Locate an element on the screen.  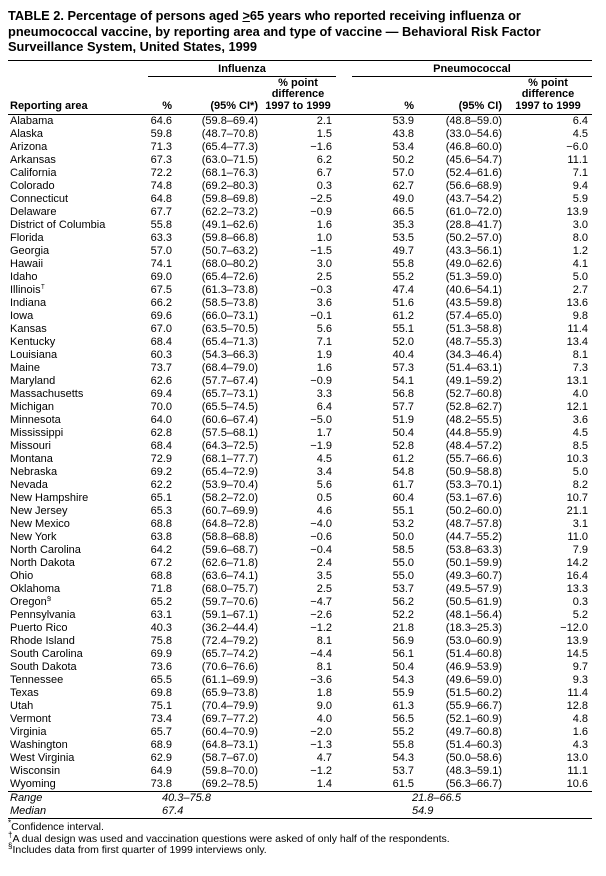
pneumococcal-ci-cell: (43.3–56.1) is located at coordinates (473, 251).